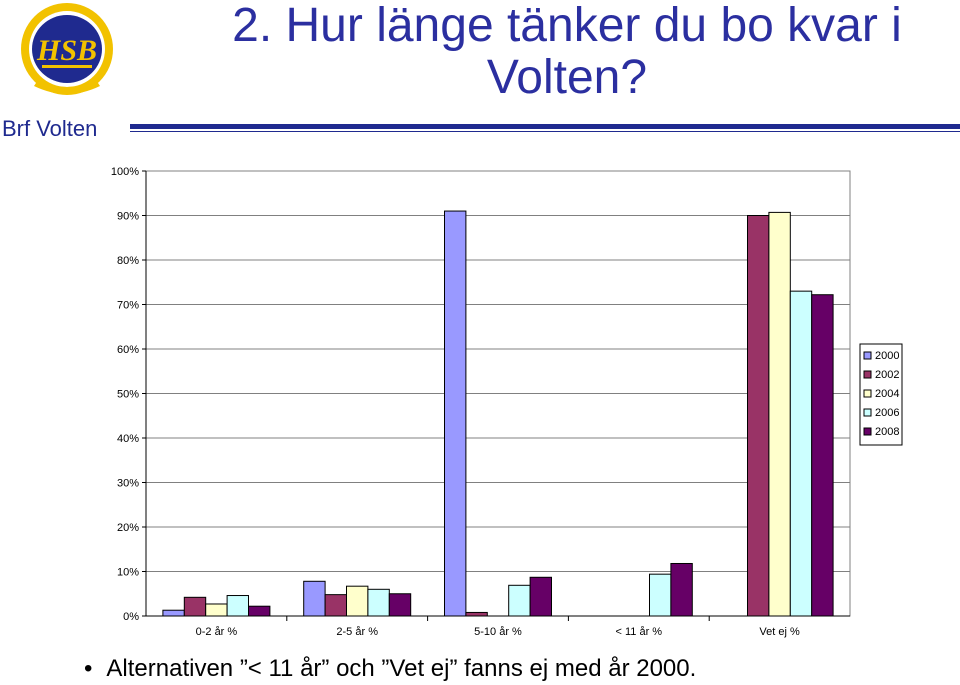 Image resolution: width=960 pixels, height=685 pixels. I want to click on x-tick-label: 0-2 år %, so click(217, 632).